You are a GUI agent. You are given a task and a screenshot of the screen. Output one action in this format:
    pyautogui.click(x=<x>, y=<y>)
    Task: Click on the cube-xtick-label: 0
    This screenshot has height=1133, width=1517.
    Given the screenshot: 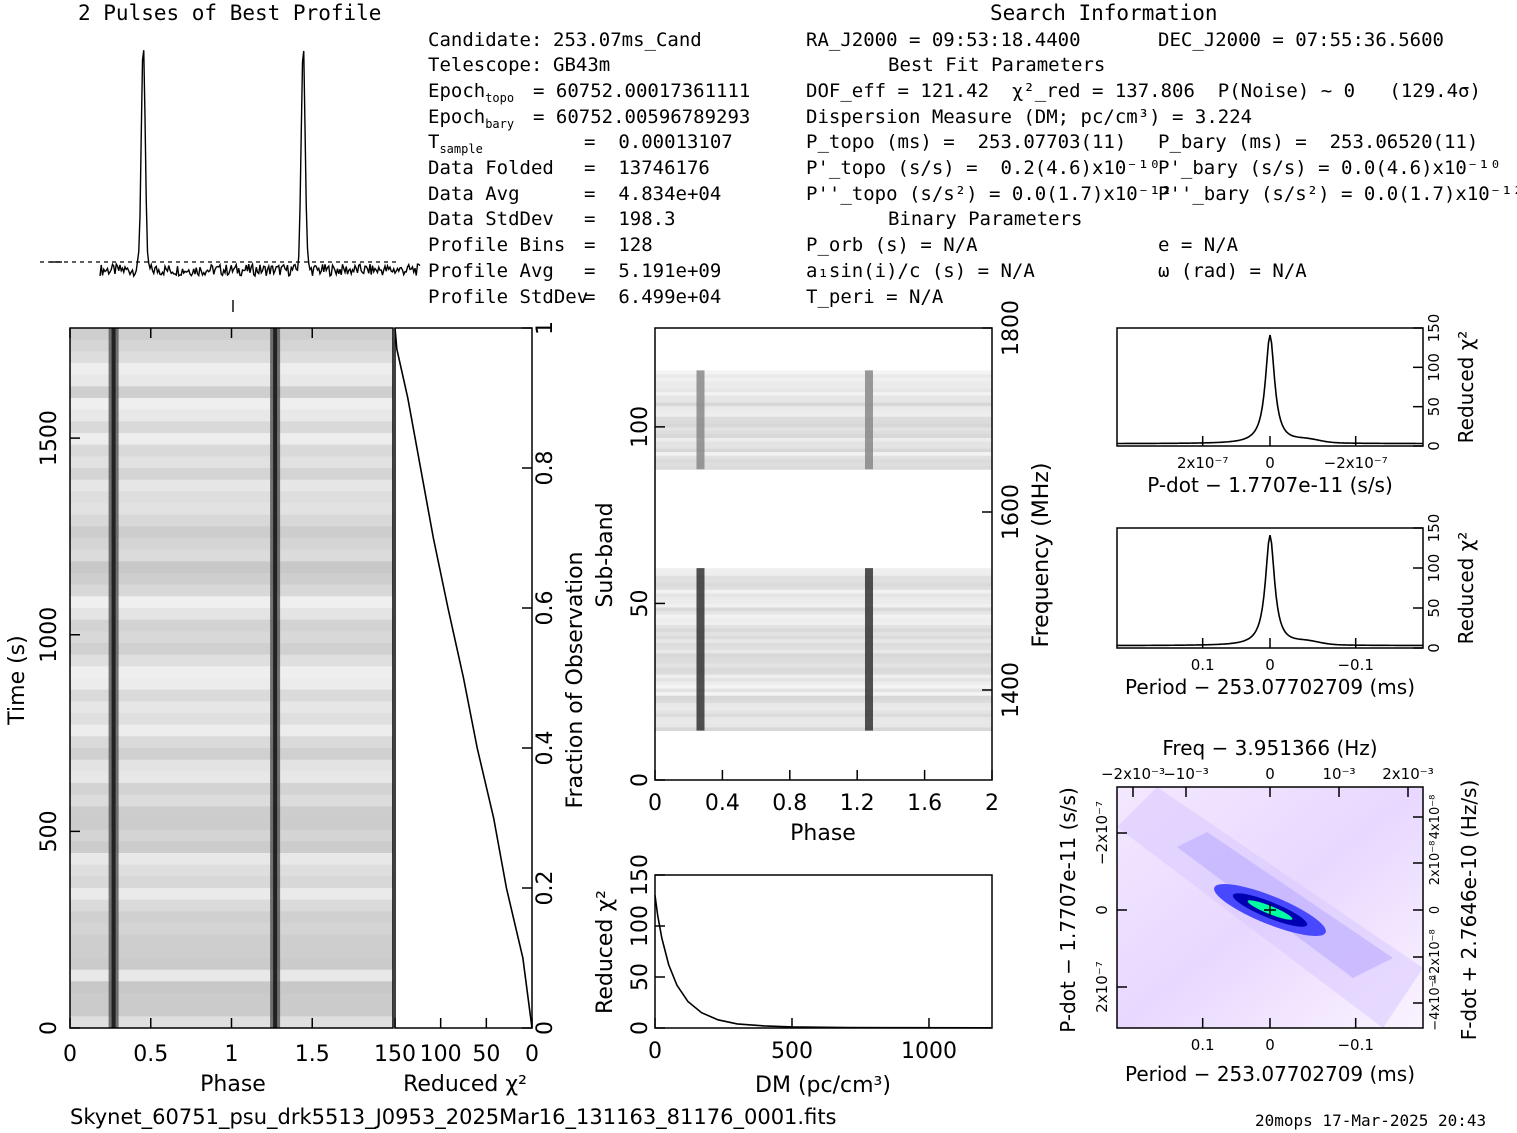 What is the action you would take?
    pyautogui.click(x=1270, y=1045)
    